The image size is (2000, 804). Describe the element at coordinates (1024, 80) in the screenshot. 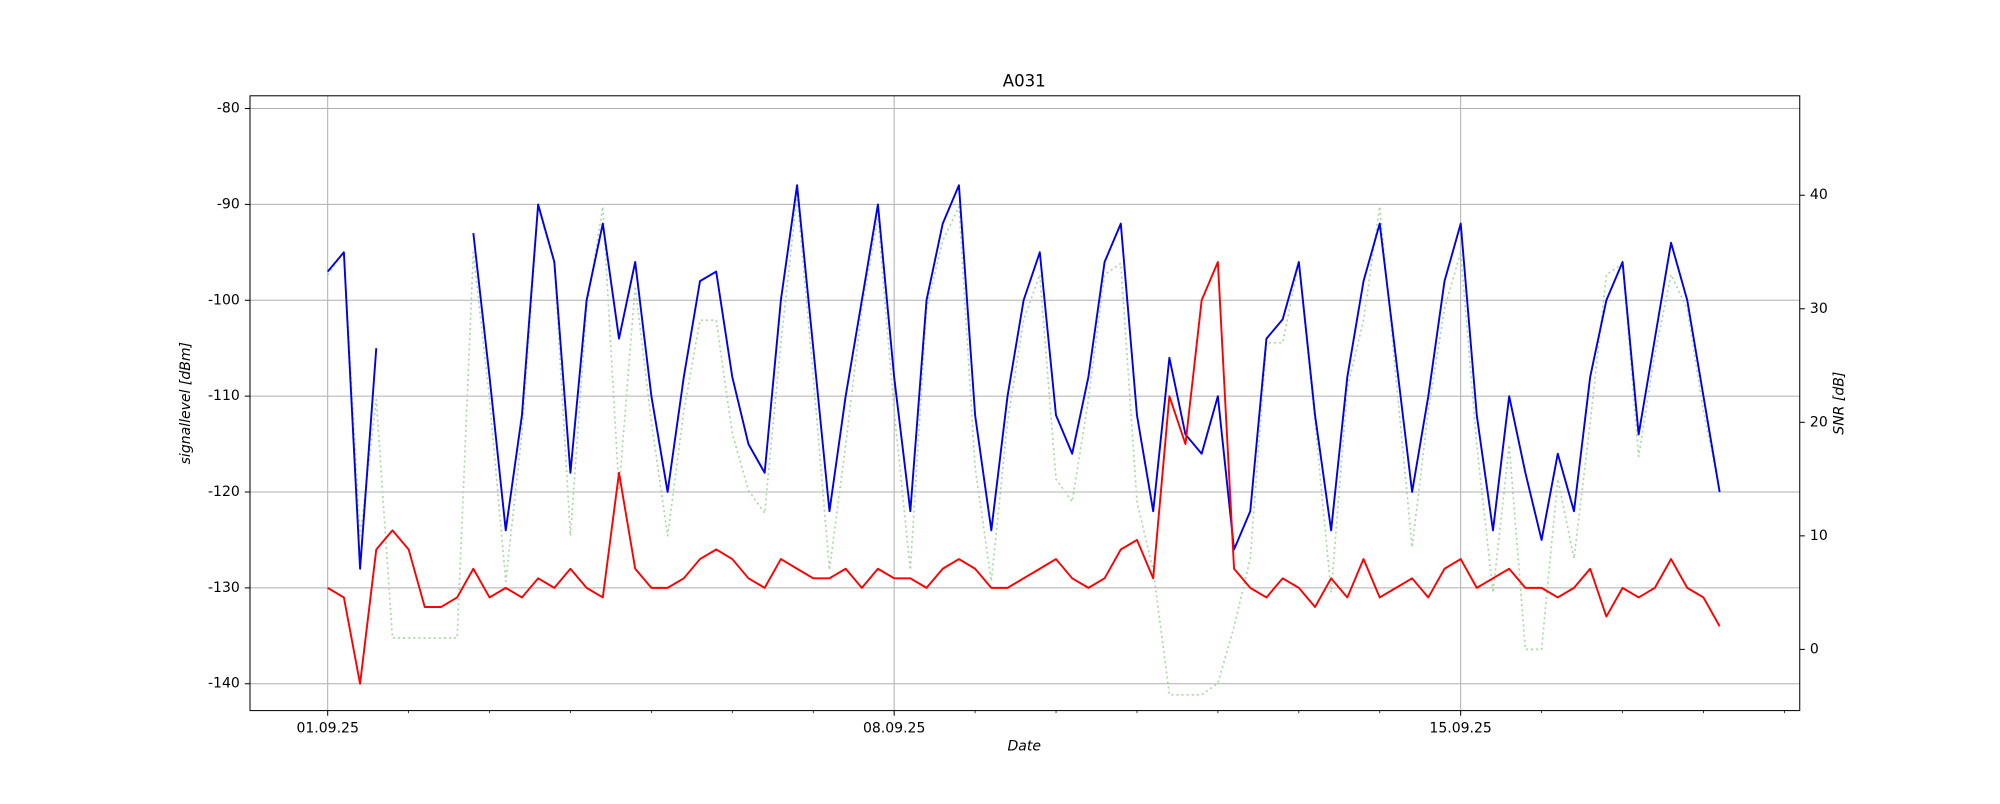

I see `chart-title: A031` at that location.